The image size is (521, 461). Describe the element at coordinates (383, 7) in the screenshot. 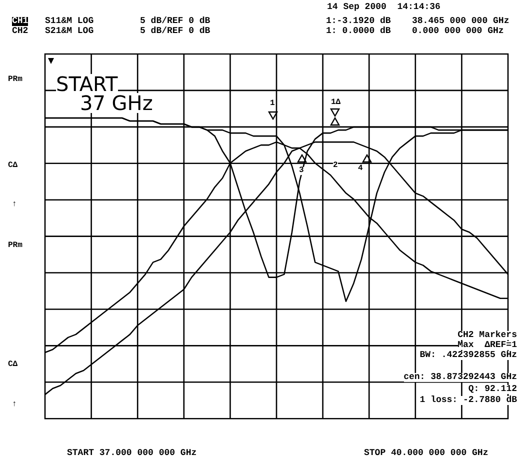

I see `text: 14 Sep 2000 14:14:36` at that location.